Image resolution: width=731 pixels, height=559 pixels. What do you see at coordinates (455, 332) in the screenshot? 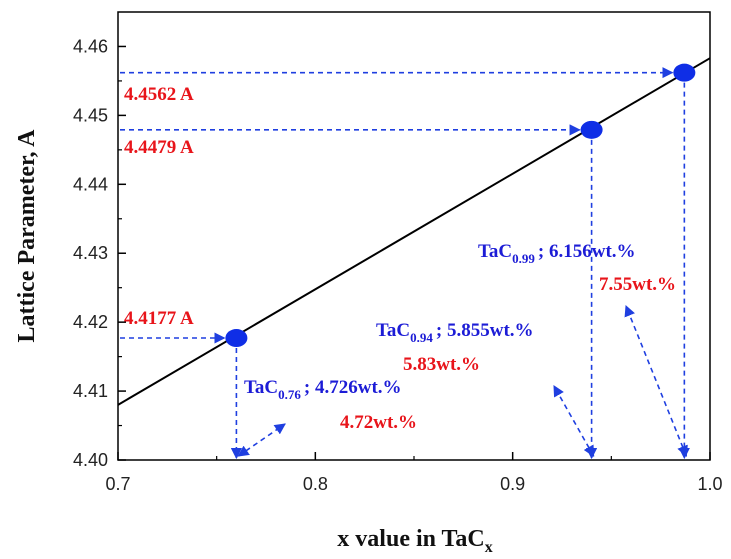
I see `composition-label-0.94: TaC0.94; 5.855wt.%` at bounding box center [455, 332].